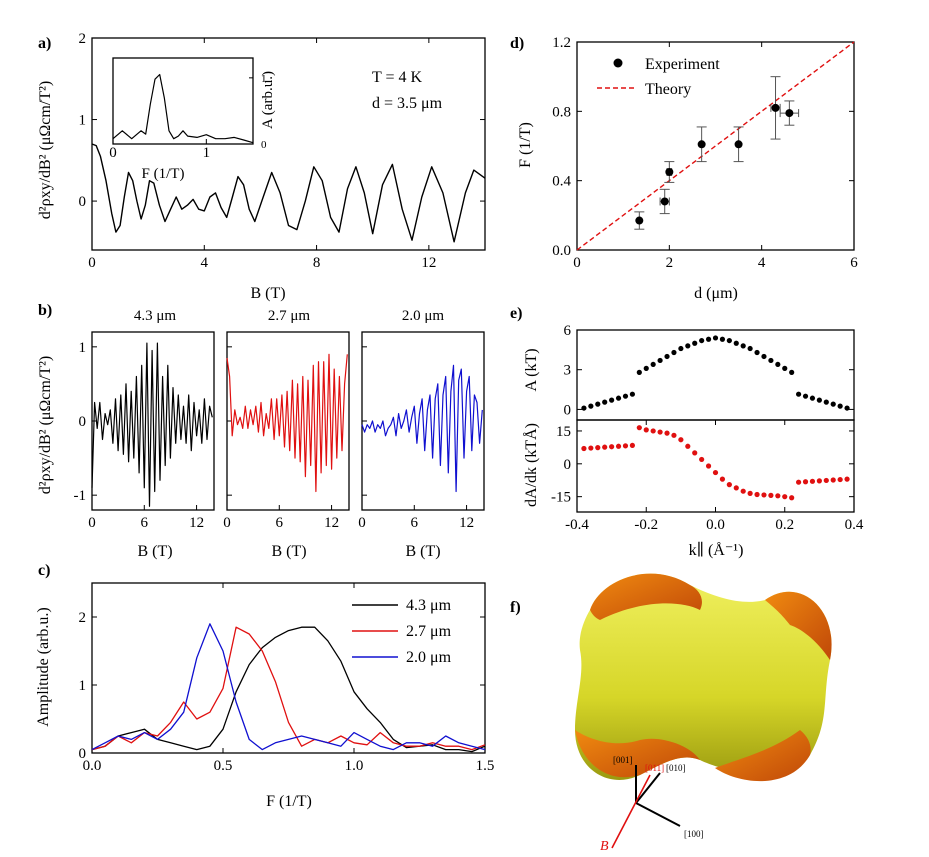 Image resolution: width=929 pixels, height=857 pixels. Describe the element at coordinates (288, 193) in the screenshot. I see `a-series-line` at that location.